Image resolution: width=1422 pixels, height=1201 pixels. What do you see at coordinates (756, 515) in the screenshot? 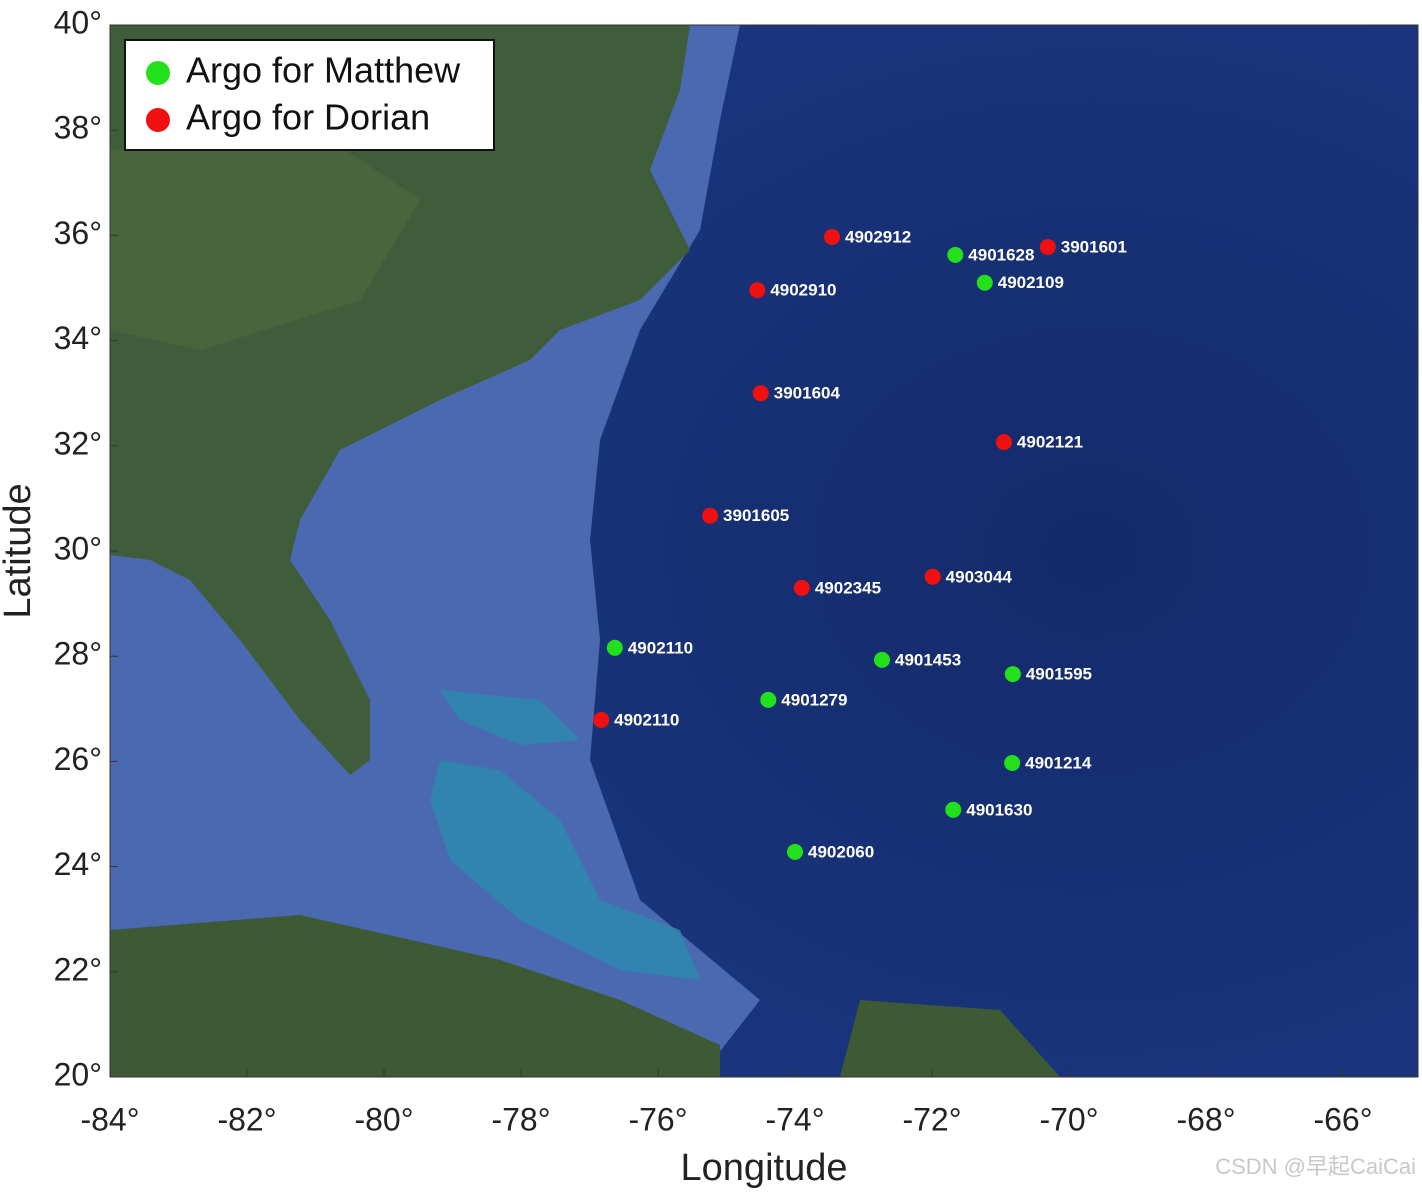
I see `float-label: 3901605` at bounding box center [756, 515].